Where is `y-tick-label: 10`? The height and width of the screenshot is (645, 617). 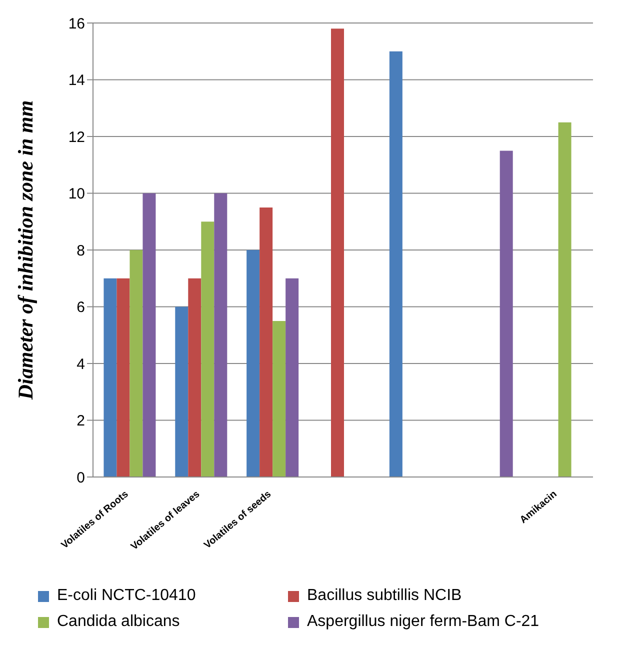
y-tick-label: 10 is located at coordinates (76, 194).